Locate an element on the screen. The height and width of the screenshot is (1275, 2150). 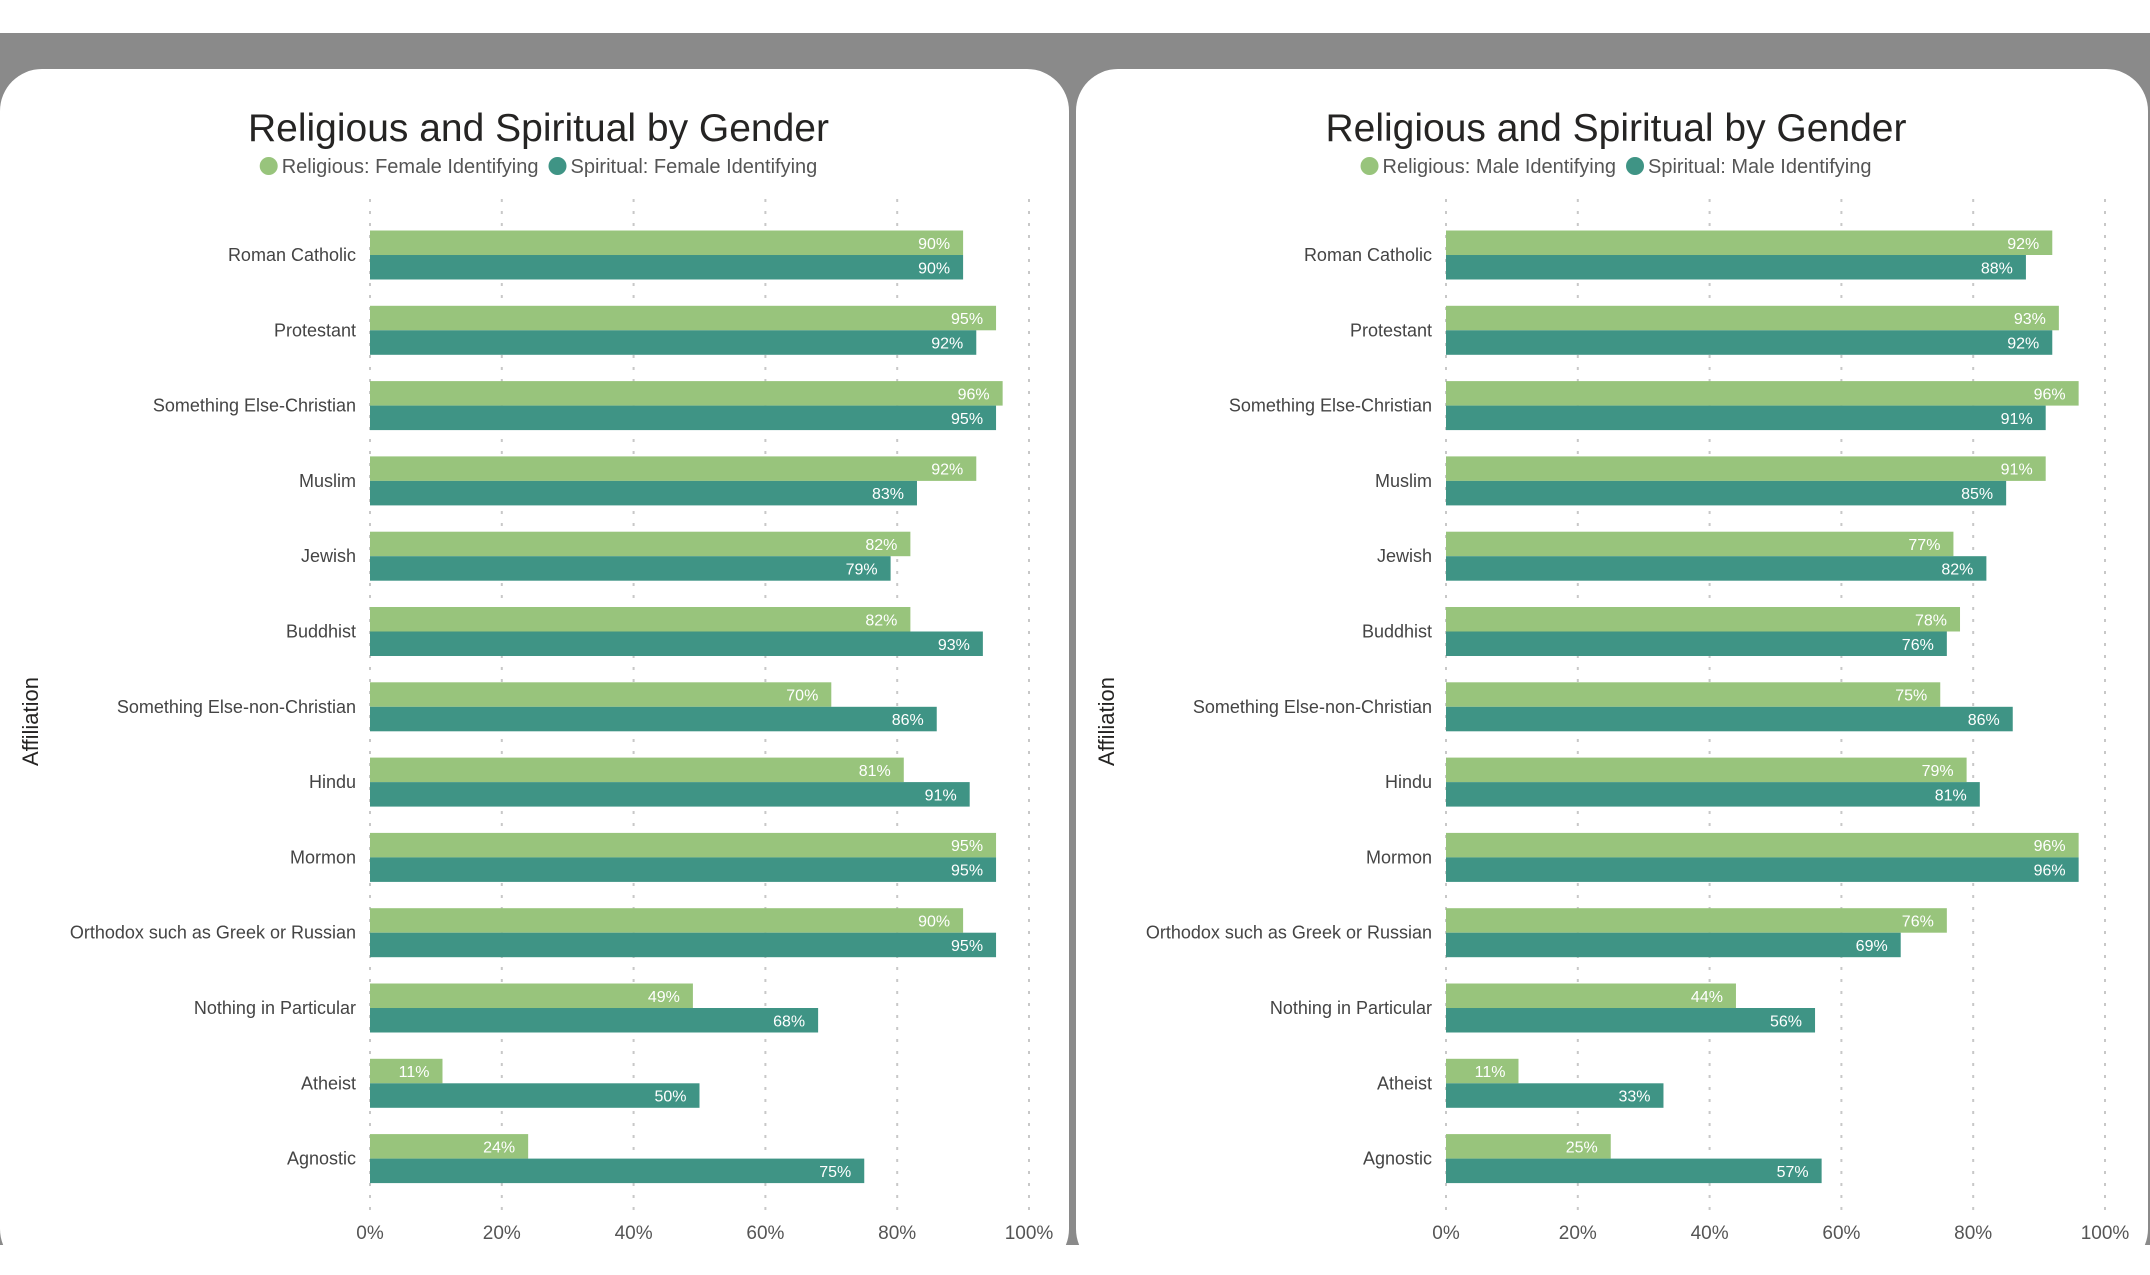
category-label: Buddhist is located at coordinates (1397, 632).